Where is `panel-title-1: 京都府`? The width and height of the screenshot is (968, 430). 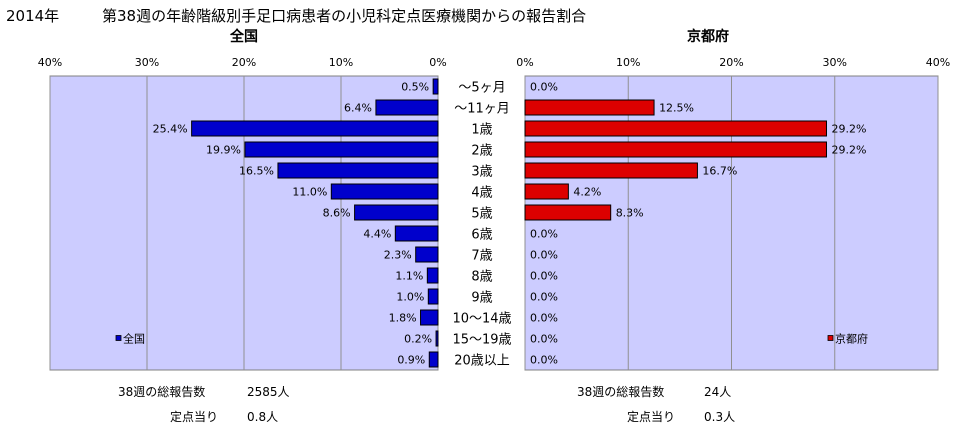 panel-title-1: 京都府 is located at coordinates (708, 36).